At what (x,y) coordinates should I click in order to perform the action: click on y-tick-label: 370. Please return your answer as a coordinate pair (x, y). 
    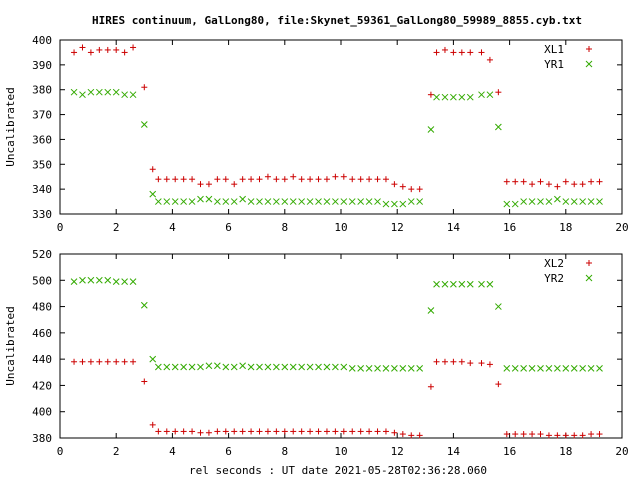
    Looking at the image, I should click on (42, 115).